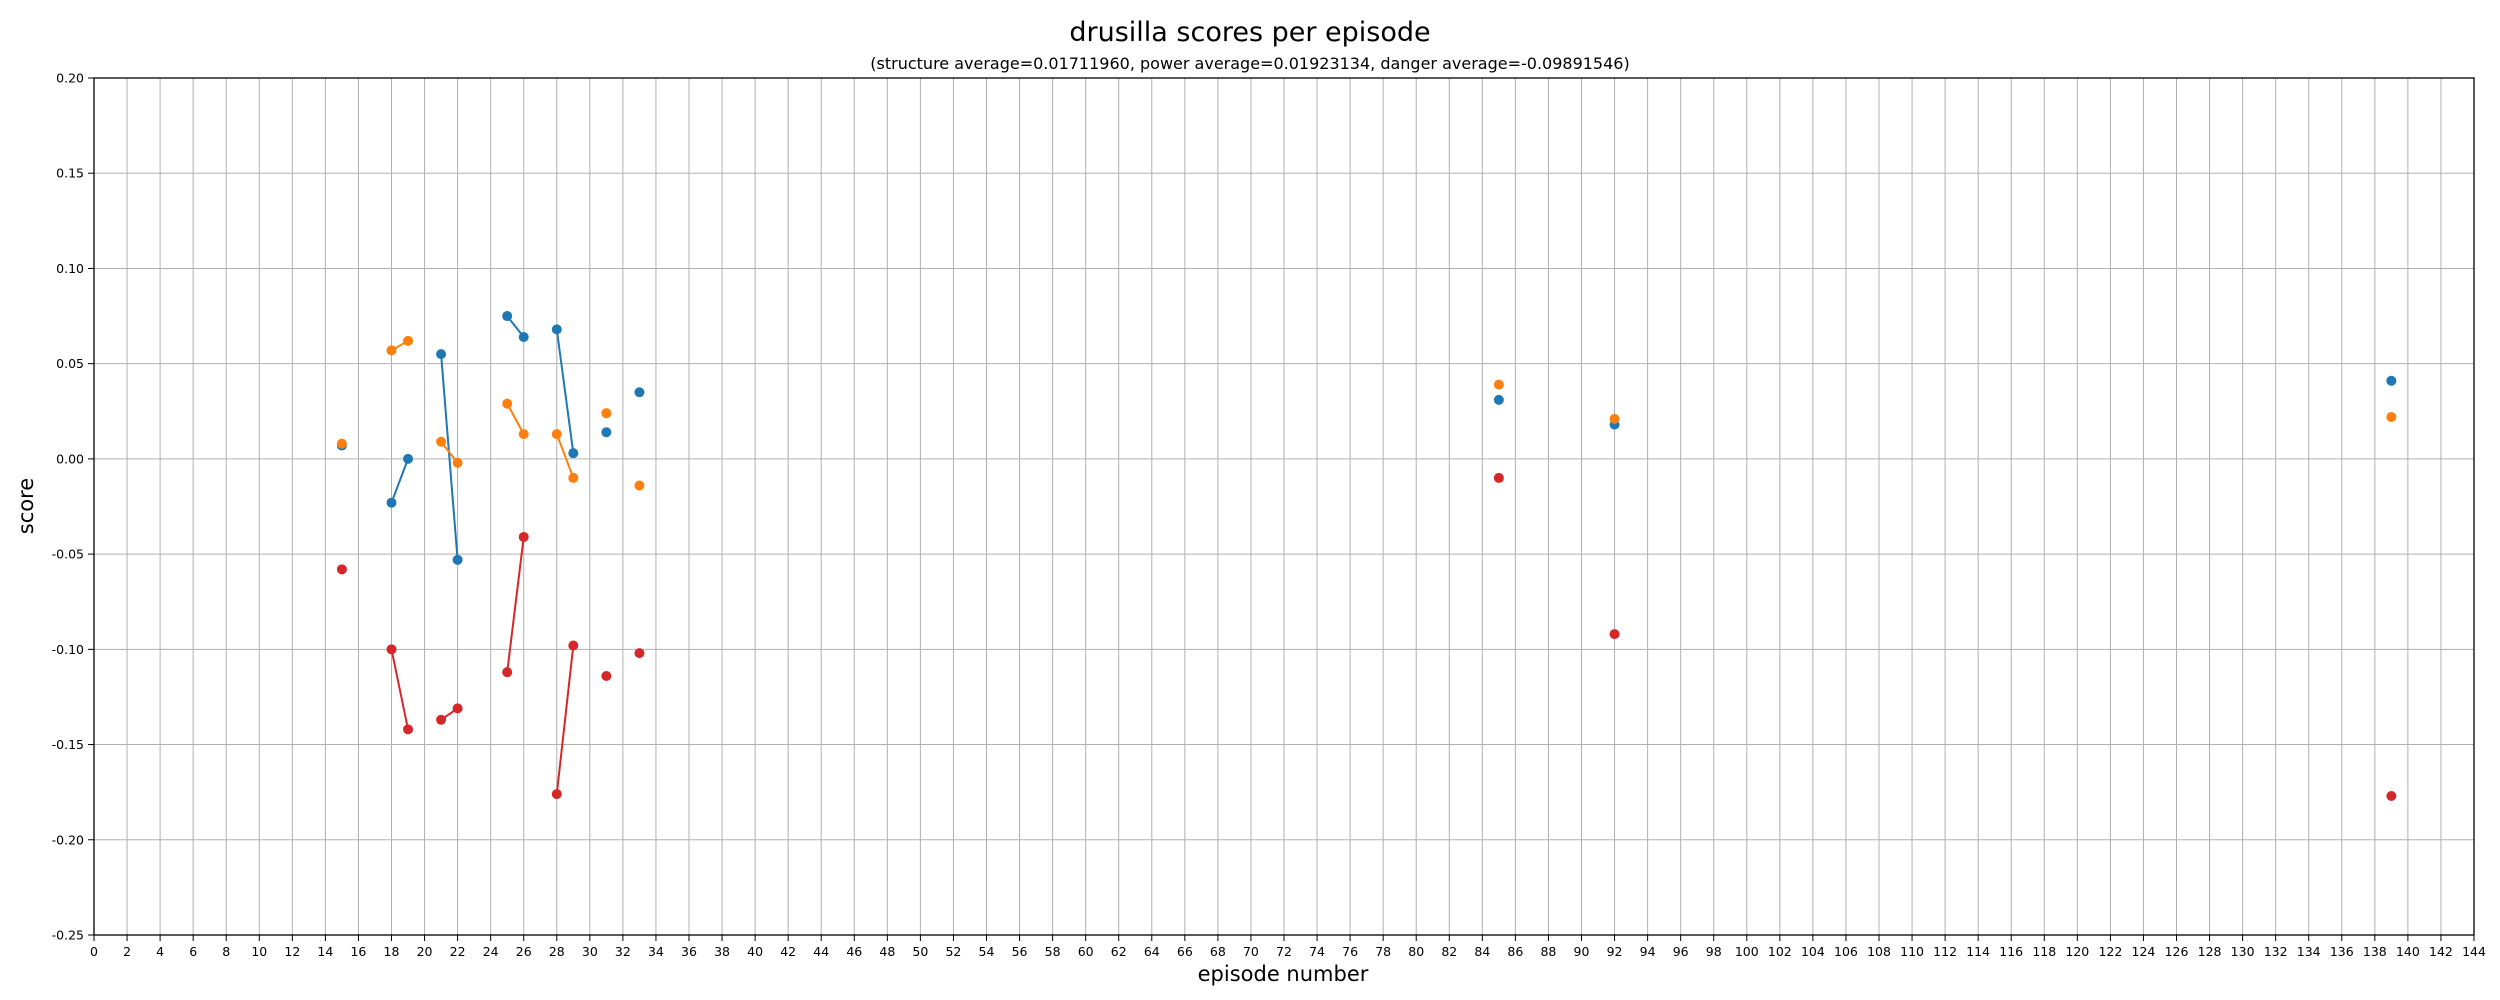 Image resolution: width=2500 pixels, height=1000 pixels. Describe the element at coordinates (1482, 951) in the screenshot. I see `x-tick-label: 84` at that location.